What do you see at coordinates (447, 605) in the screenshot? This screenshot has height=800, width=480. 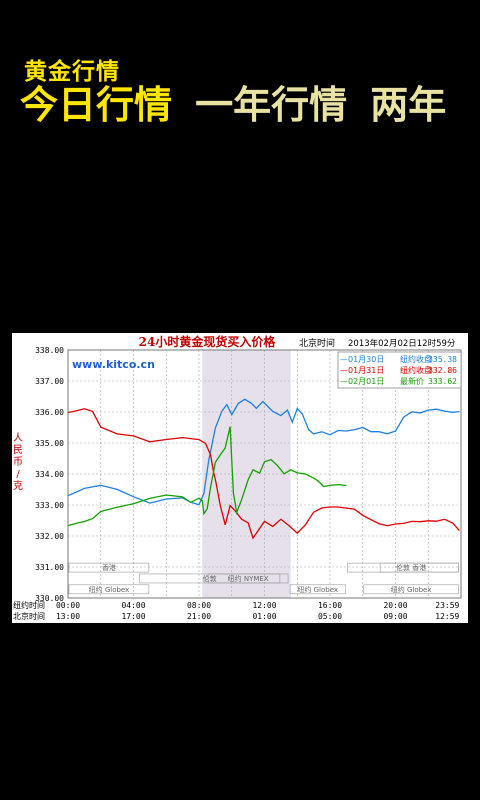 I see `x-tick-label: 23:59` at bounding box center [447, 605].